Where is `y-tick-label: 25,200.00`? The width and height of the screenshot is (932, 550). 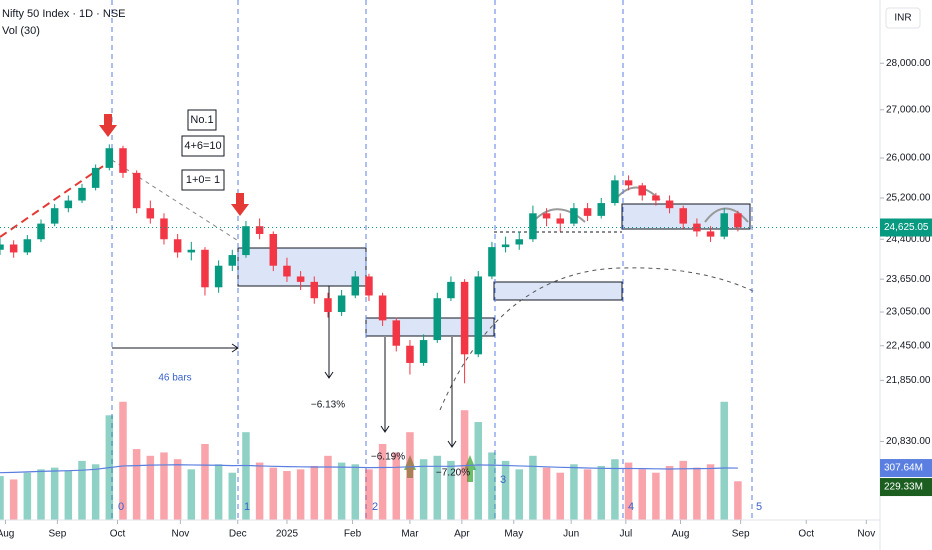 y-tick-label: 25,200.00 is located at coordinates (908, 198).